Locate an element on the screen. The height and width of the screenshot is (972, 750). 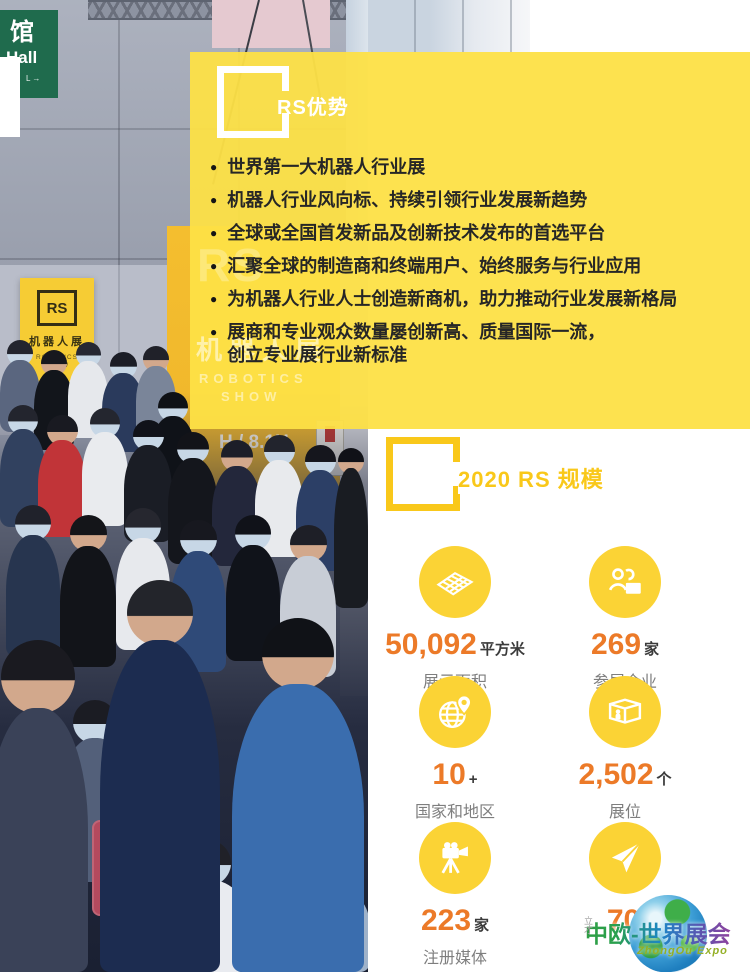
zhongou-expo-logo: 中欧-世界展会 ZhongOu Expo is located at coordinates (667, 932).